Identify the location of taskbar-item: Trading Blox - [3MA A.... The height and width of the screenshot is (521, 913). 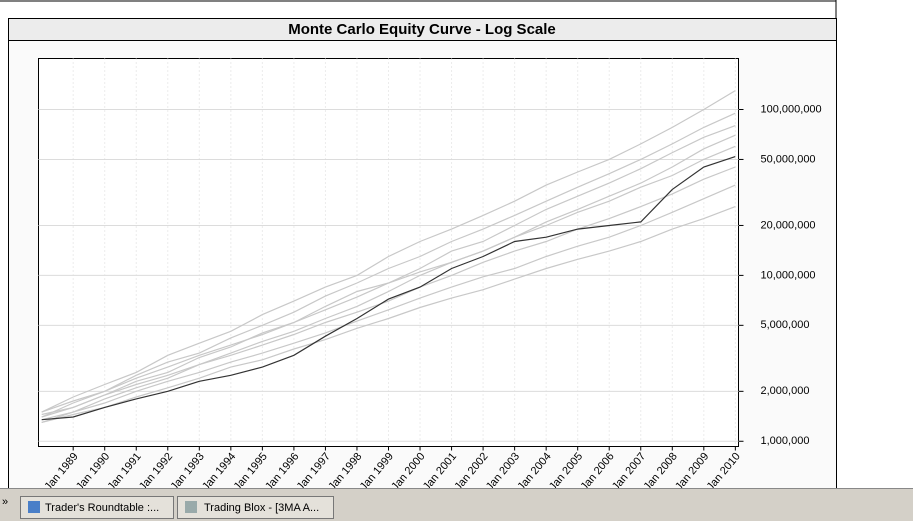
(261, 508).